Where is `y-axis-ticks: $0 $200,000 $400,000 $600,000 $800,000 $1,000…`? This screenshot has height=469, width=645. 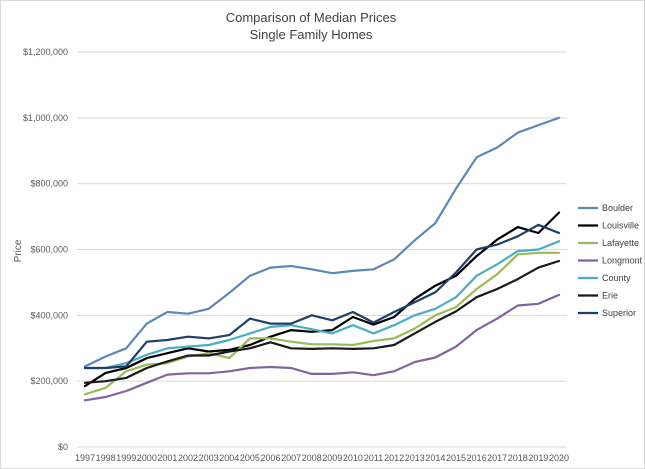 y-axis-ticks: $0 $200,000 $400,000 $600,000 $800,000 $1,000… is located at coordinates (45, 249).